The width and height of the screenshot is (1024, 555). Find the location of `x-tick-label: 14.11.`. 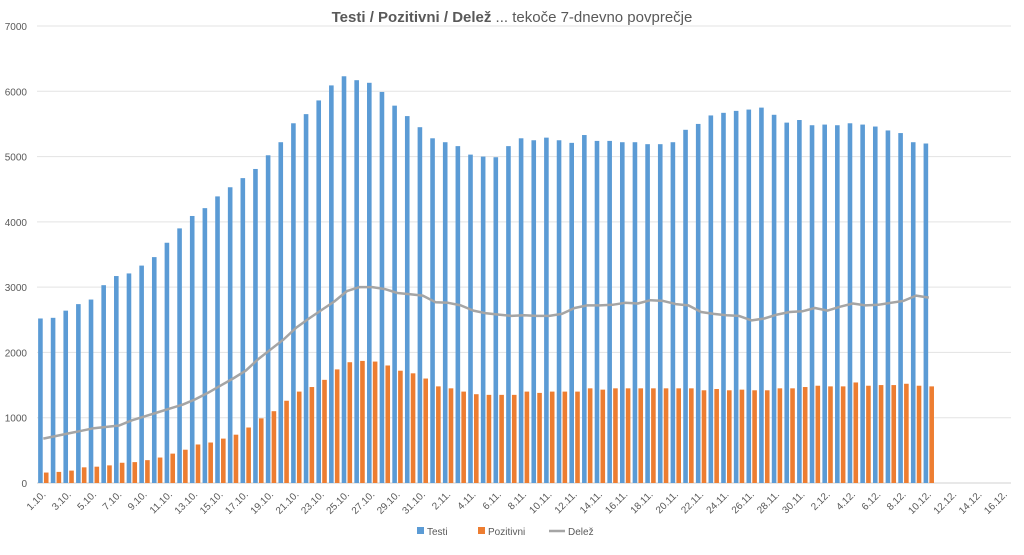

x-tick-label: 14.11. is located at coordinates (591, 502).